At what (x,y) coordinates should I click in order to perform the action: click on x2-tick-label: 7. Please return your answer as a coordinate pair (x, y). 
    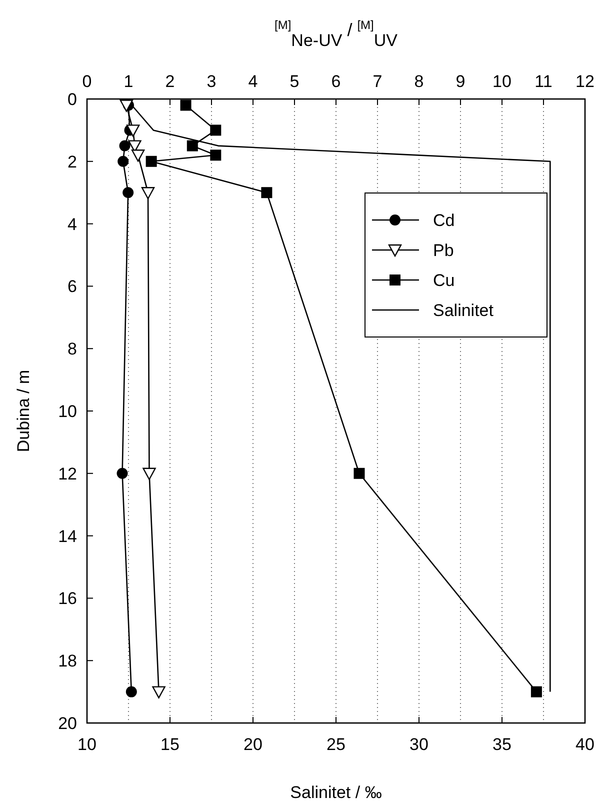
    Looking at the image, I should click on (377, 81).